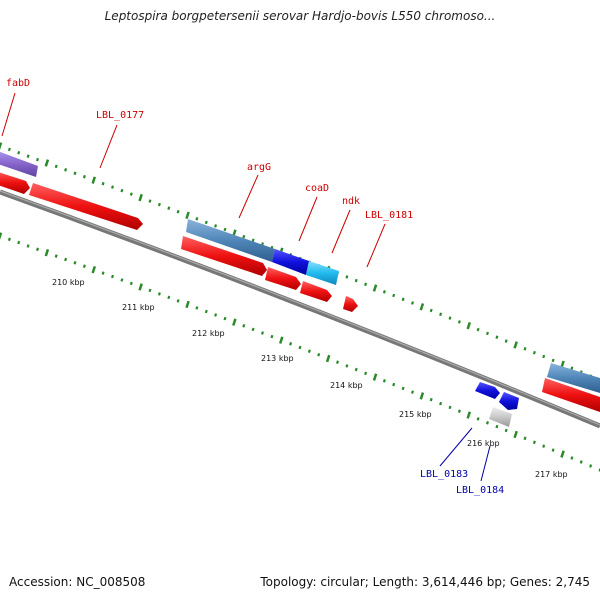 Image resolution: width=600 pixels, height=600 pixels. What do you see at coordinates (283, 278) in the screenshot?
I see `gene-red-coaD` at bounding box center [283, 278].